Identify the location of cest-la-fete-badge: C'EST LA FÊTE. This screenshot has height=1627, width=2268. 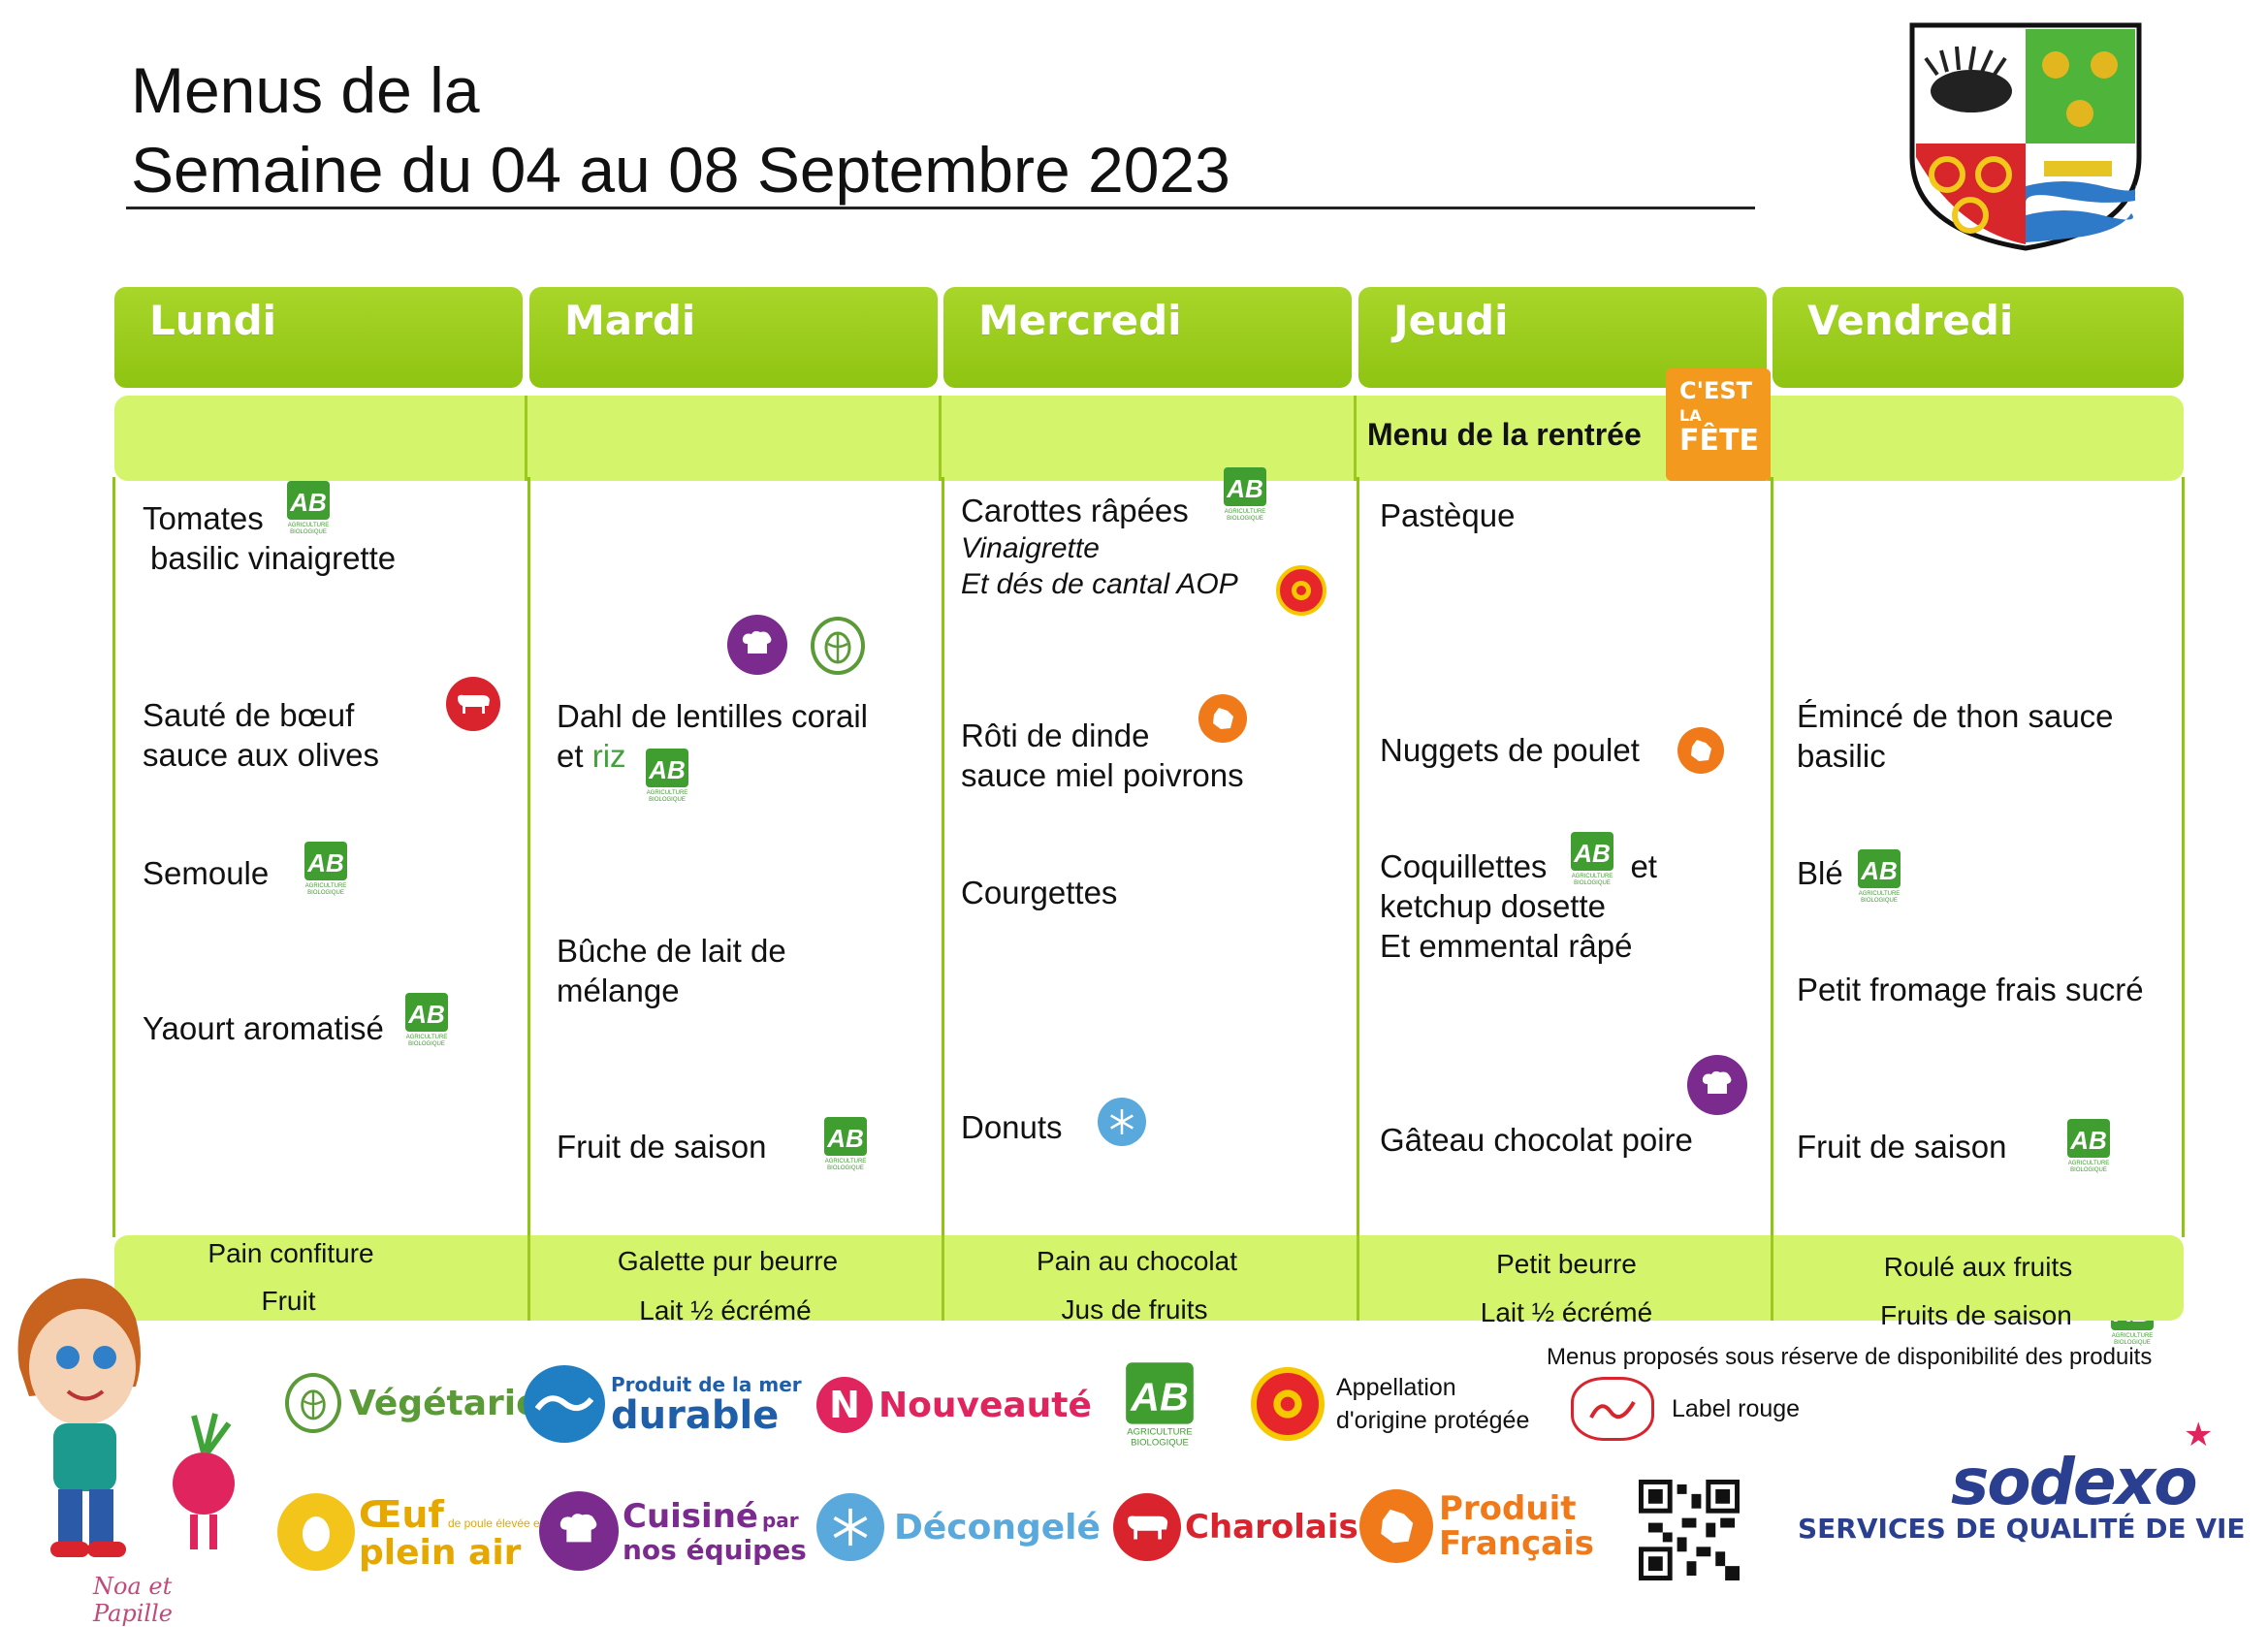
(1718, 424).